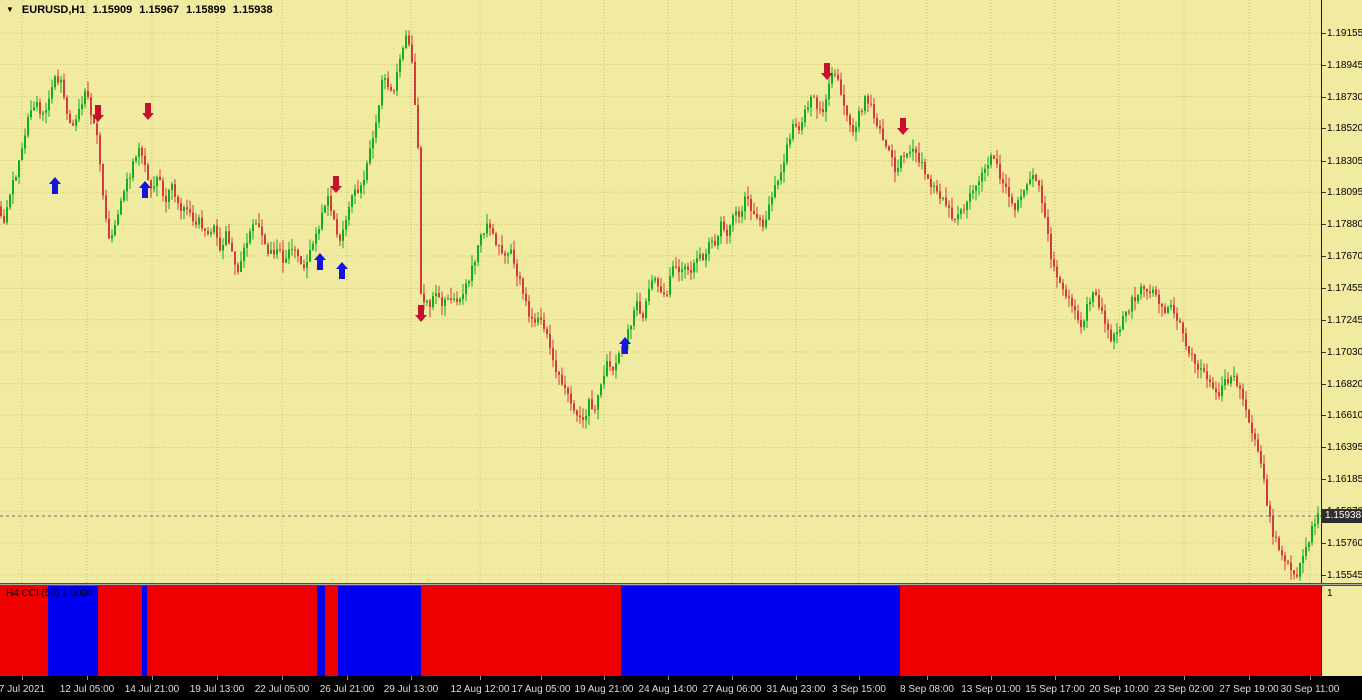 The height and width of the screenshot is (700, 1362). What do you see at coordinates (112, 10) in the screenshot?
I see `ohlc-open: 1.15909` at bounding box center [112, 10].